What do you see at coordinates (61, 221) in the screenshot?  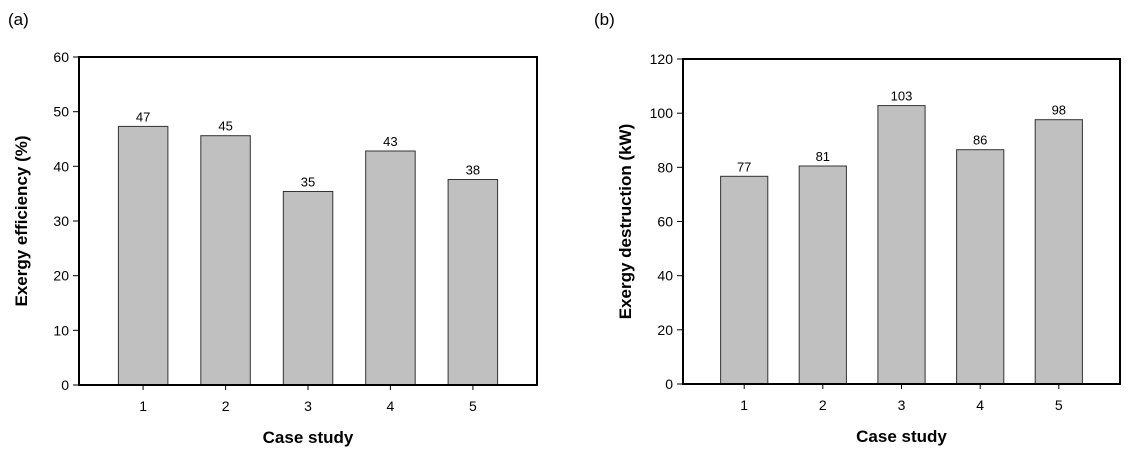 I see `y-tick-label: 30` at bounding box center [61, 221].